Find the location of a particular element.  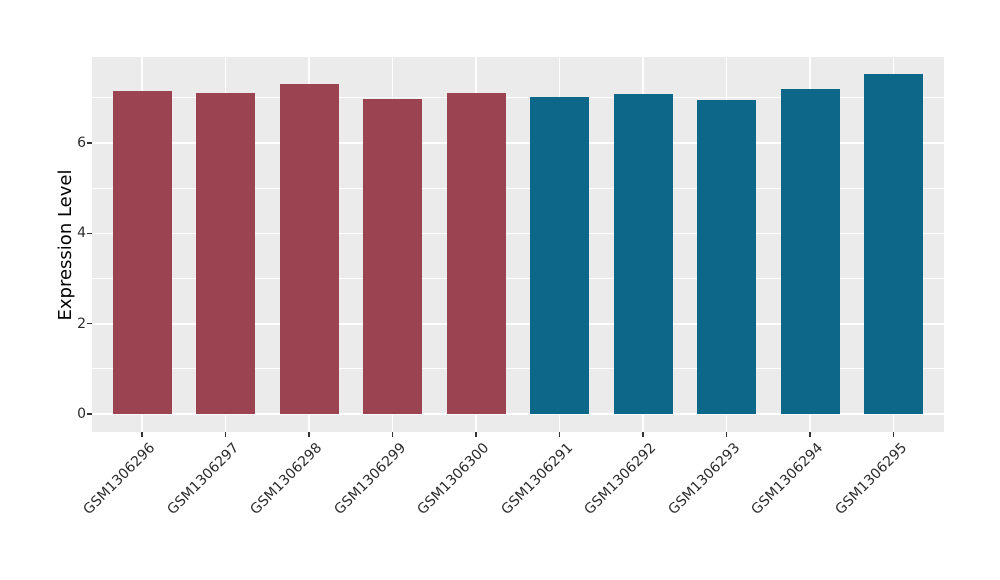

bar-GSM1306299 is located at coordinates (392, 256).